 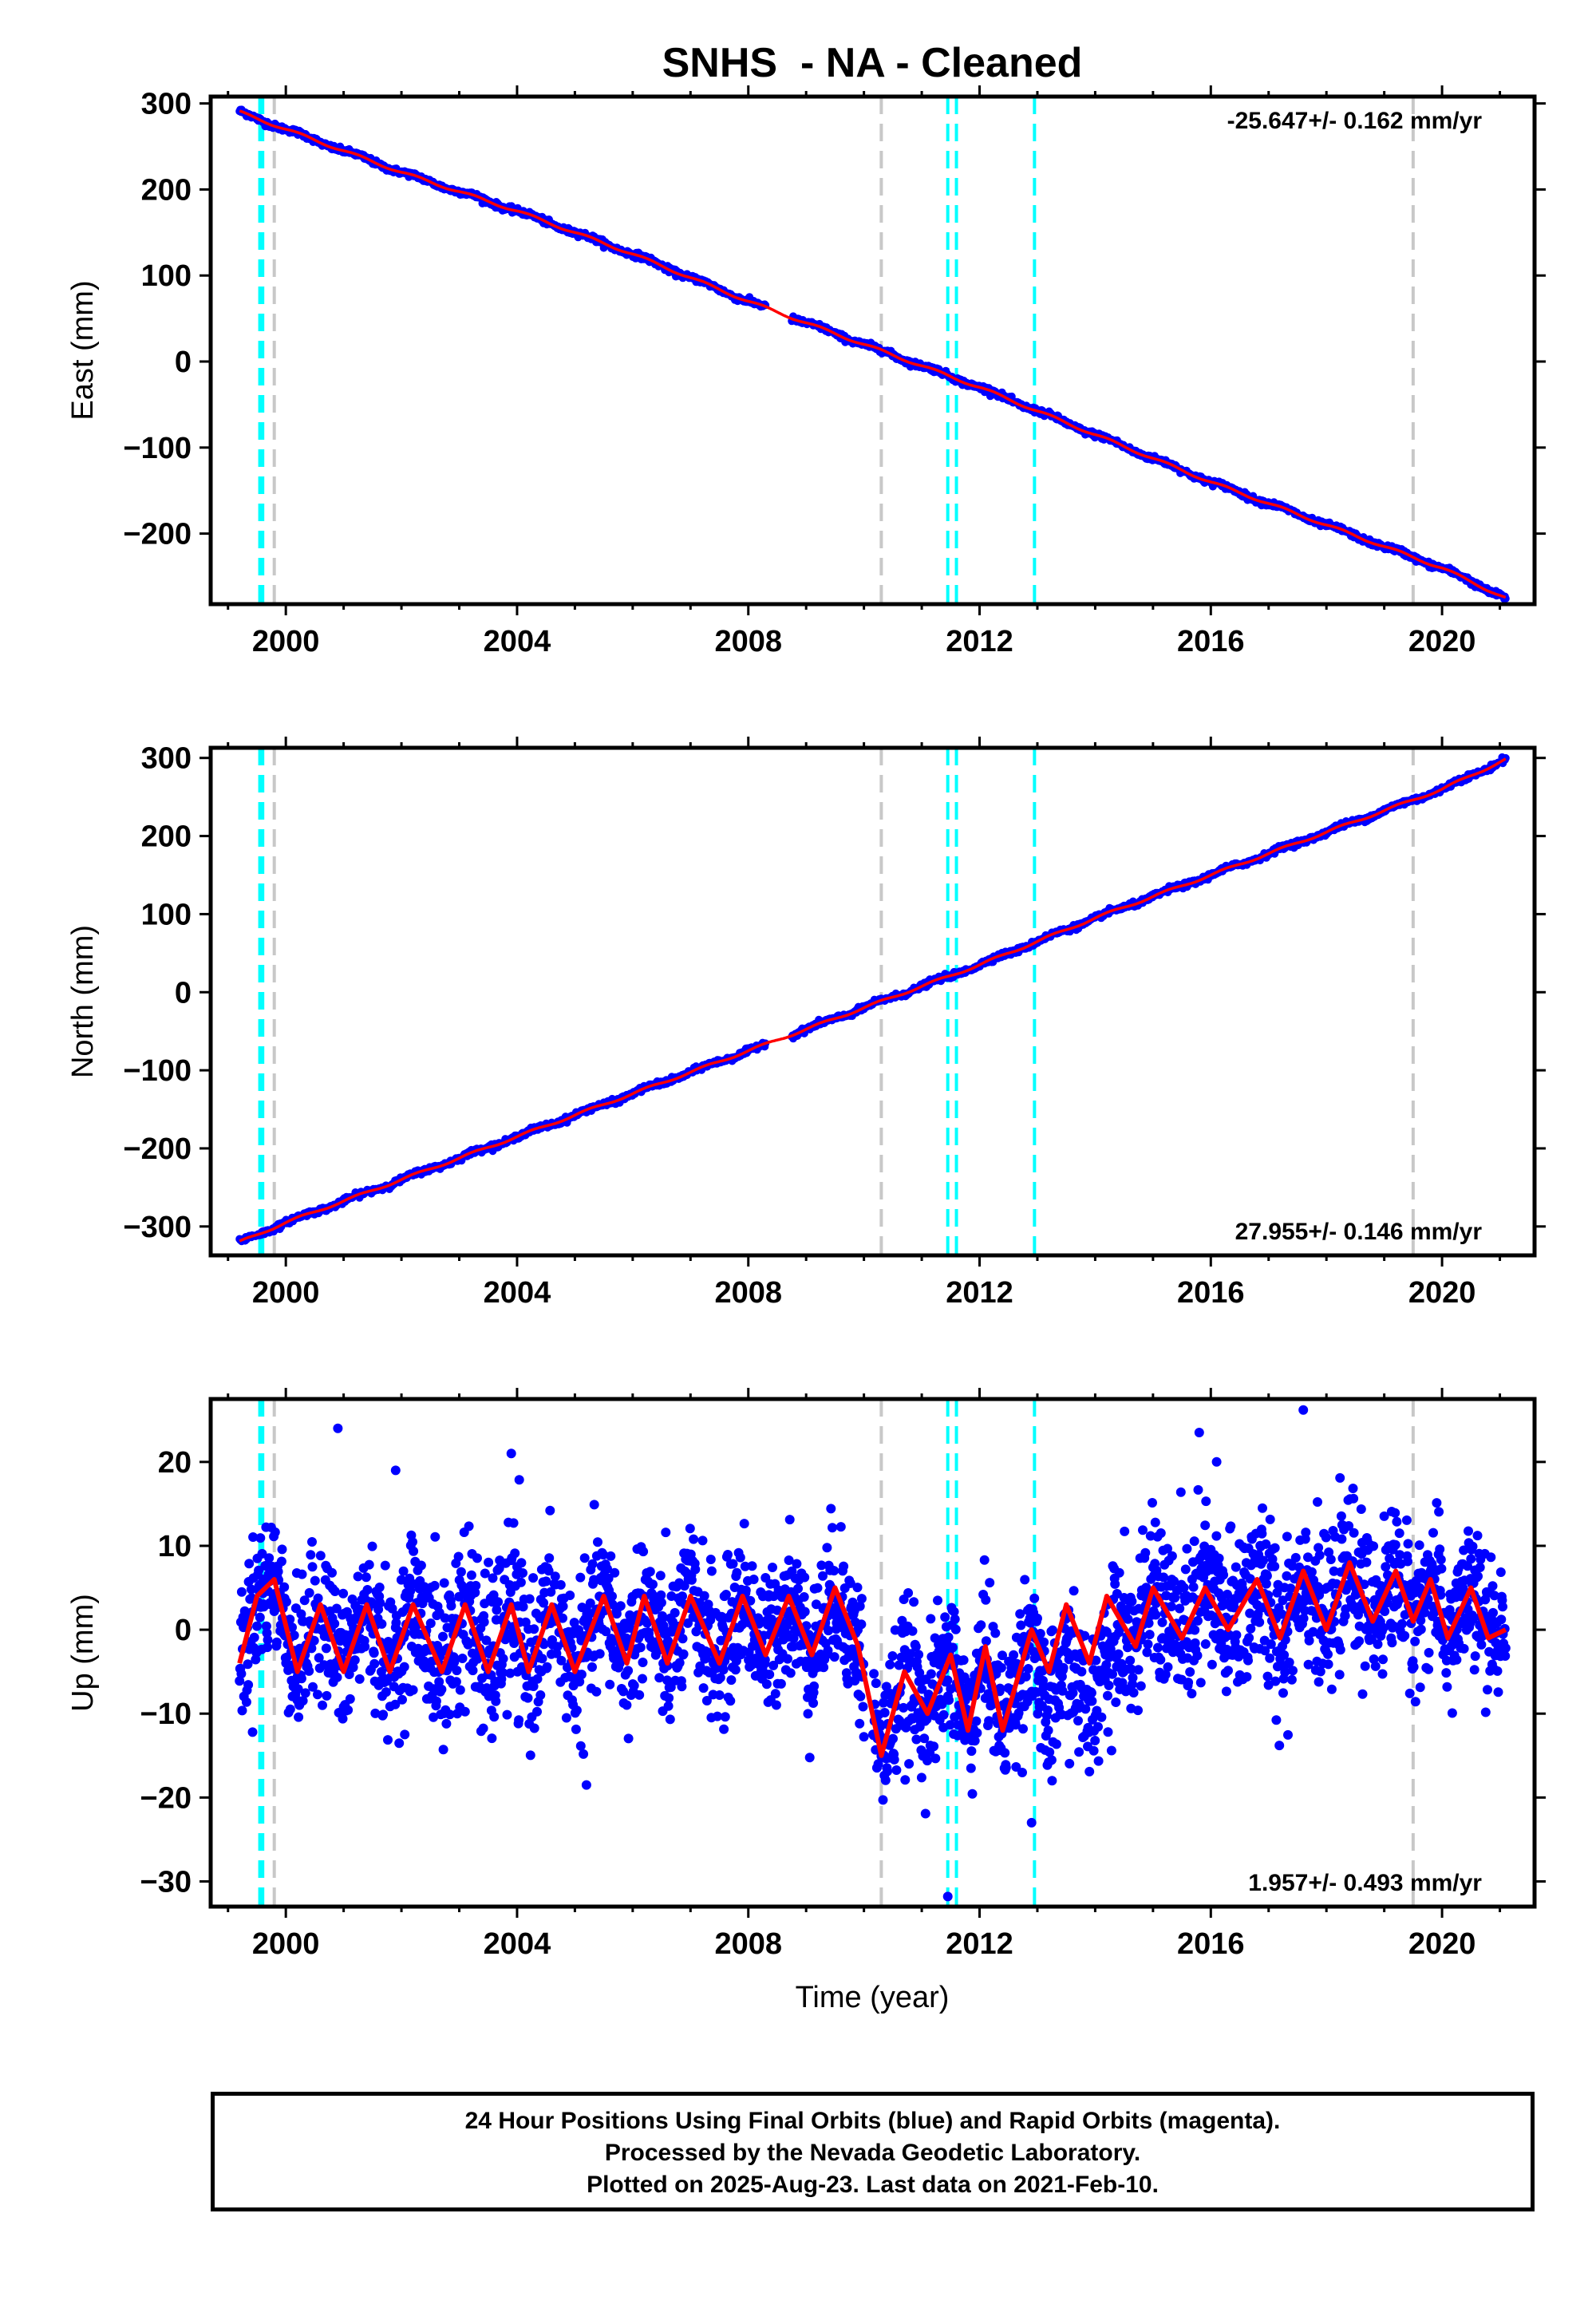 I want to click on model-curve, so click(x=872, y=1659).